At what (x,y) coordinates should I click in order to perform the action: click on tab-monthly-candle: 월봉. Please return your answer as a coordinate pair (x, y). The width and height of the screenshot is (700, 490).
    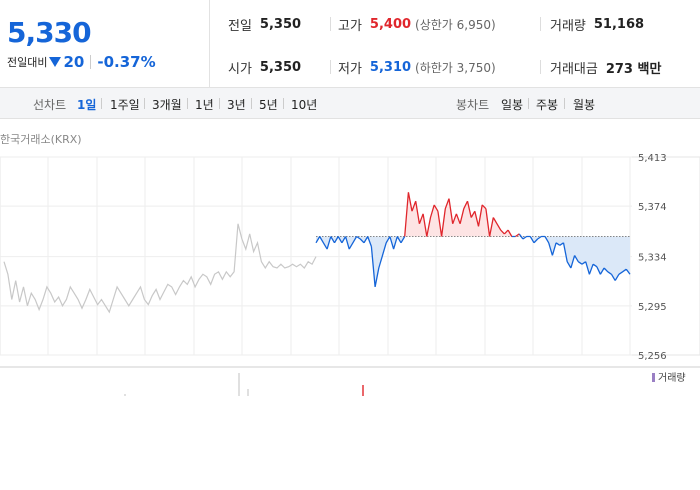
    Looking at the image, I should click on (584, 105).